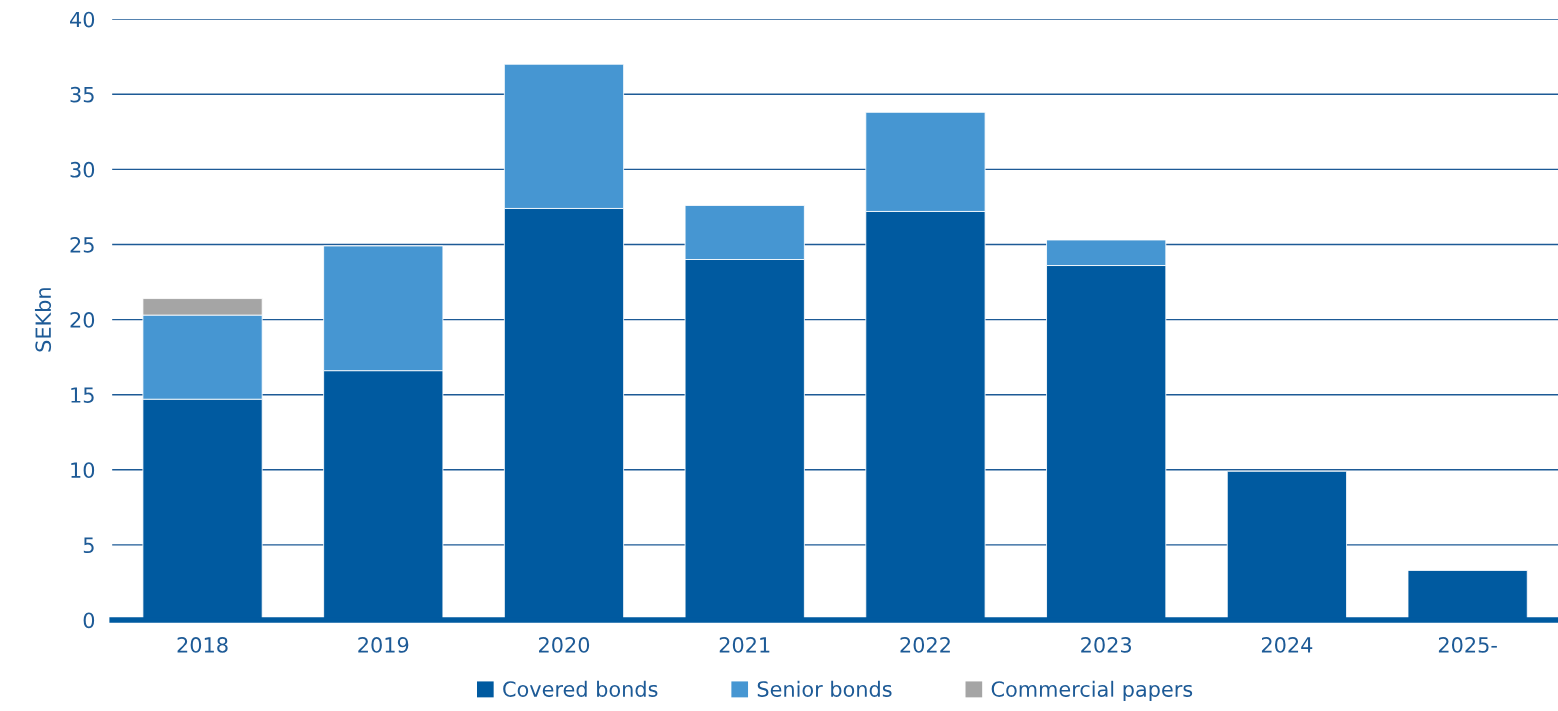 This screenshot has height=711, width=1558. Describe the element at coordinates (1467, 645) in the screenshot. I see `x-tick-label: 2025-` at that location.